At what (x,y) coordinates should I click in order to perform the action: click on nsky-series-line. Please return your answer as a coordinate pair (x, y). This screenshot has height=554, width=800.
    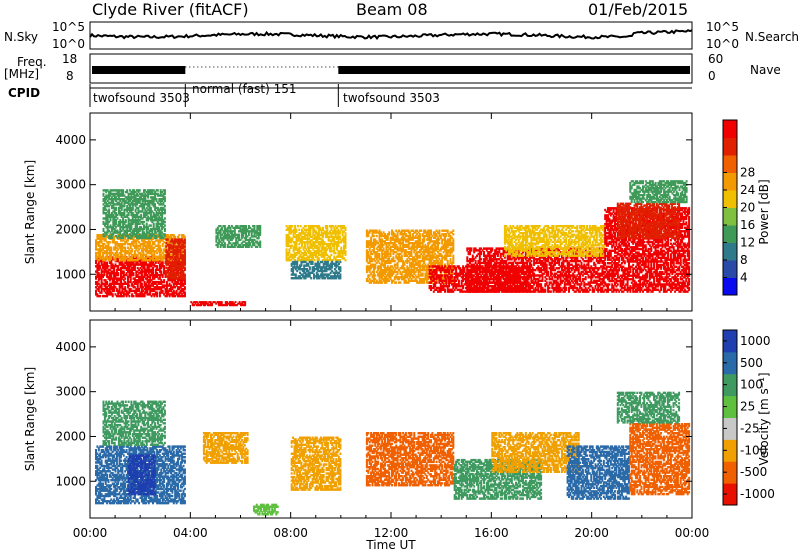
    Looking at the image, I should click on (391, 34).